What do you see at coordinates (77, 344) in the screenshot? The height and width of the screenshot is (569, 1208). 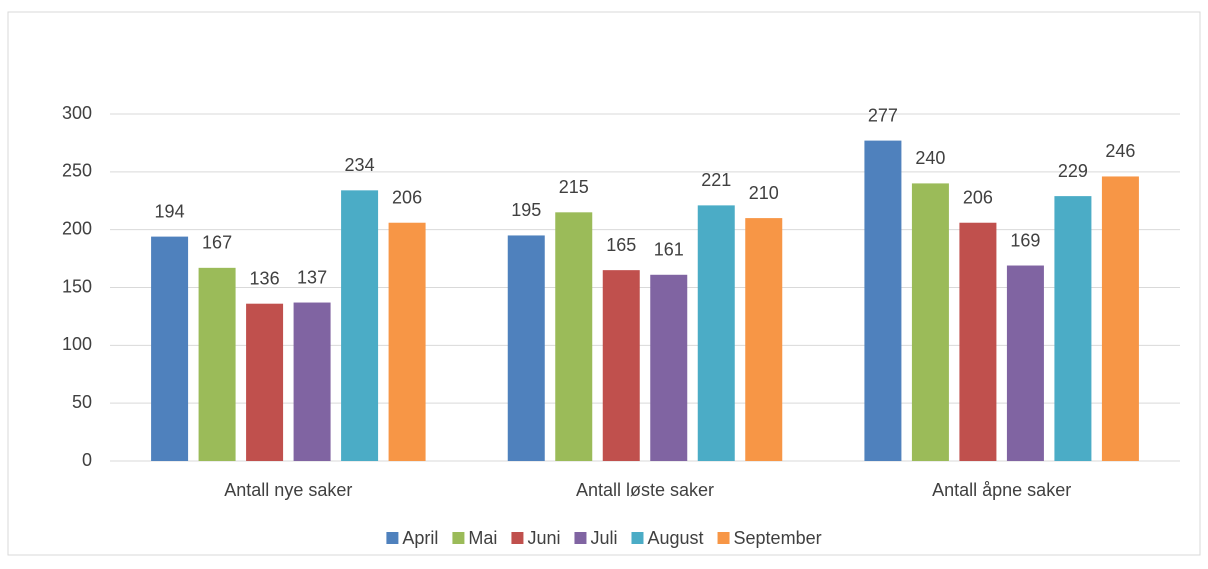 I see `y-tick-label: 100` at bounding box center [77, 344].